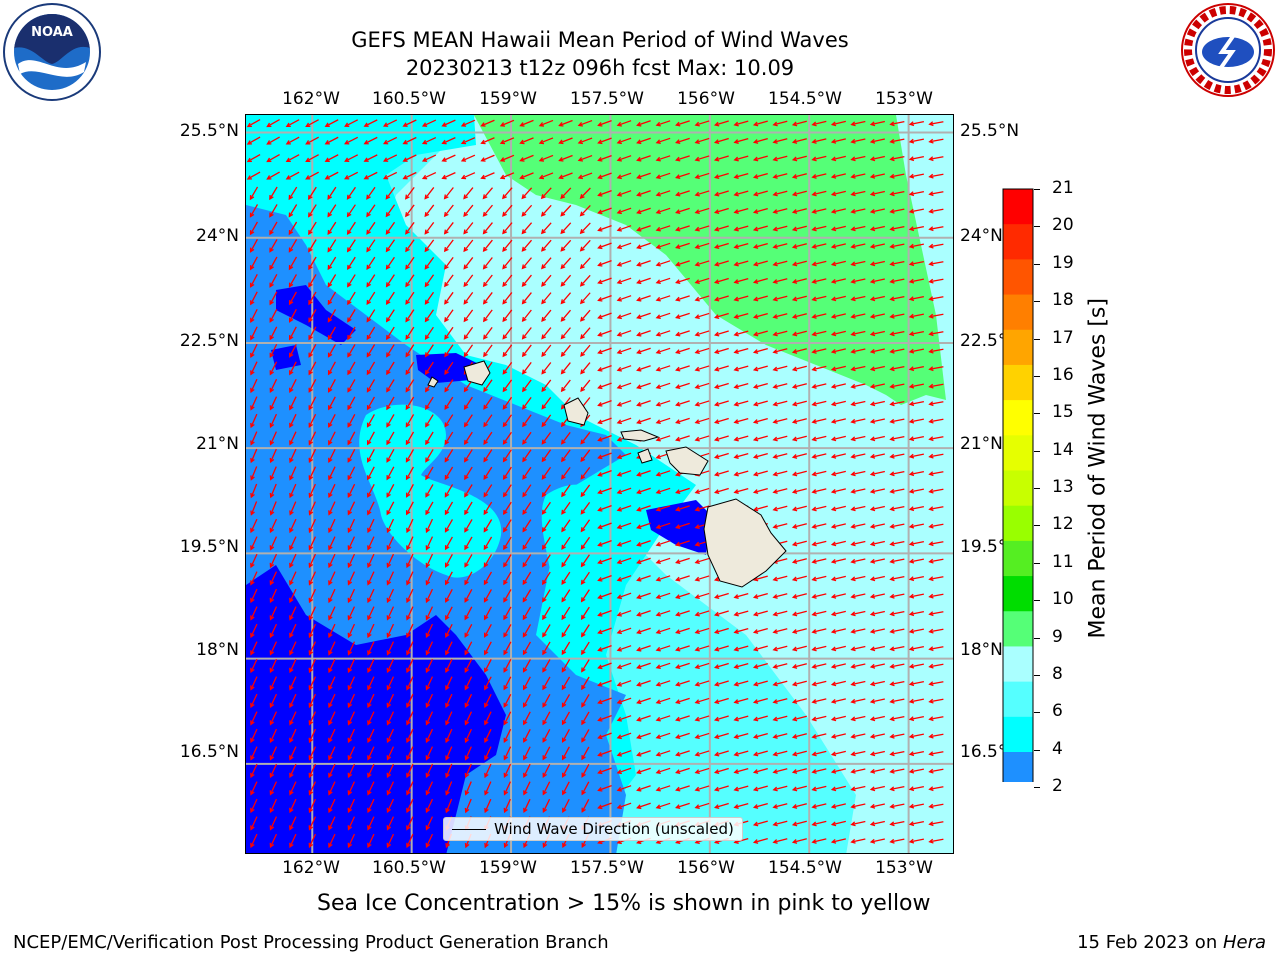  What do you see at coordinates (217, 236) in the screenshot?
I see `lat-label-left: 24°N` at bounding box center [217, 236].